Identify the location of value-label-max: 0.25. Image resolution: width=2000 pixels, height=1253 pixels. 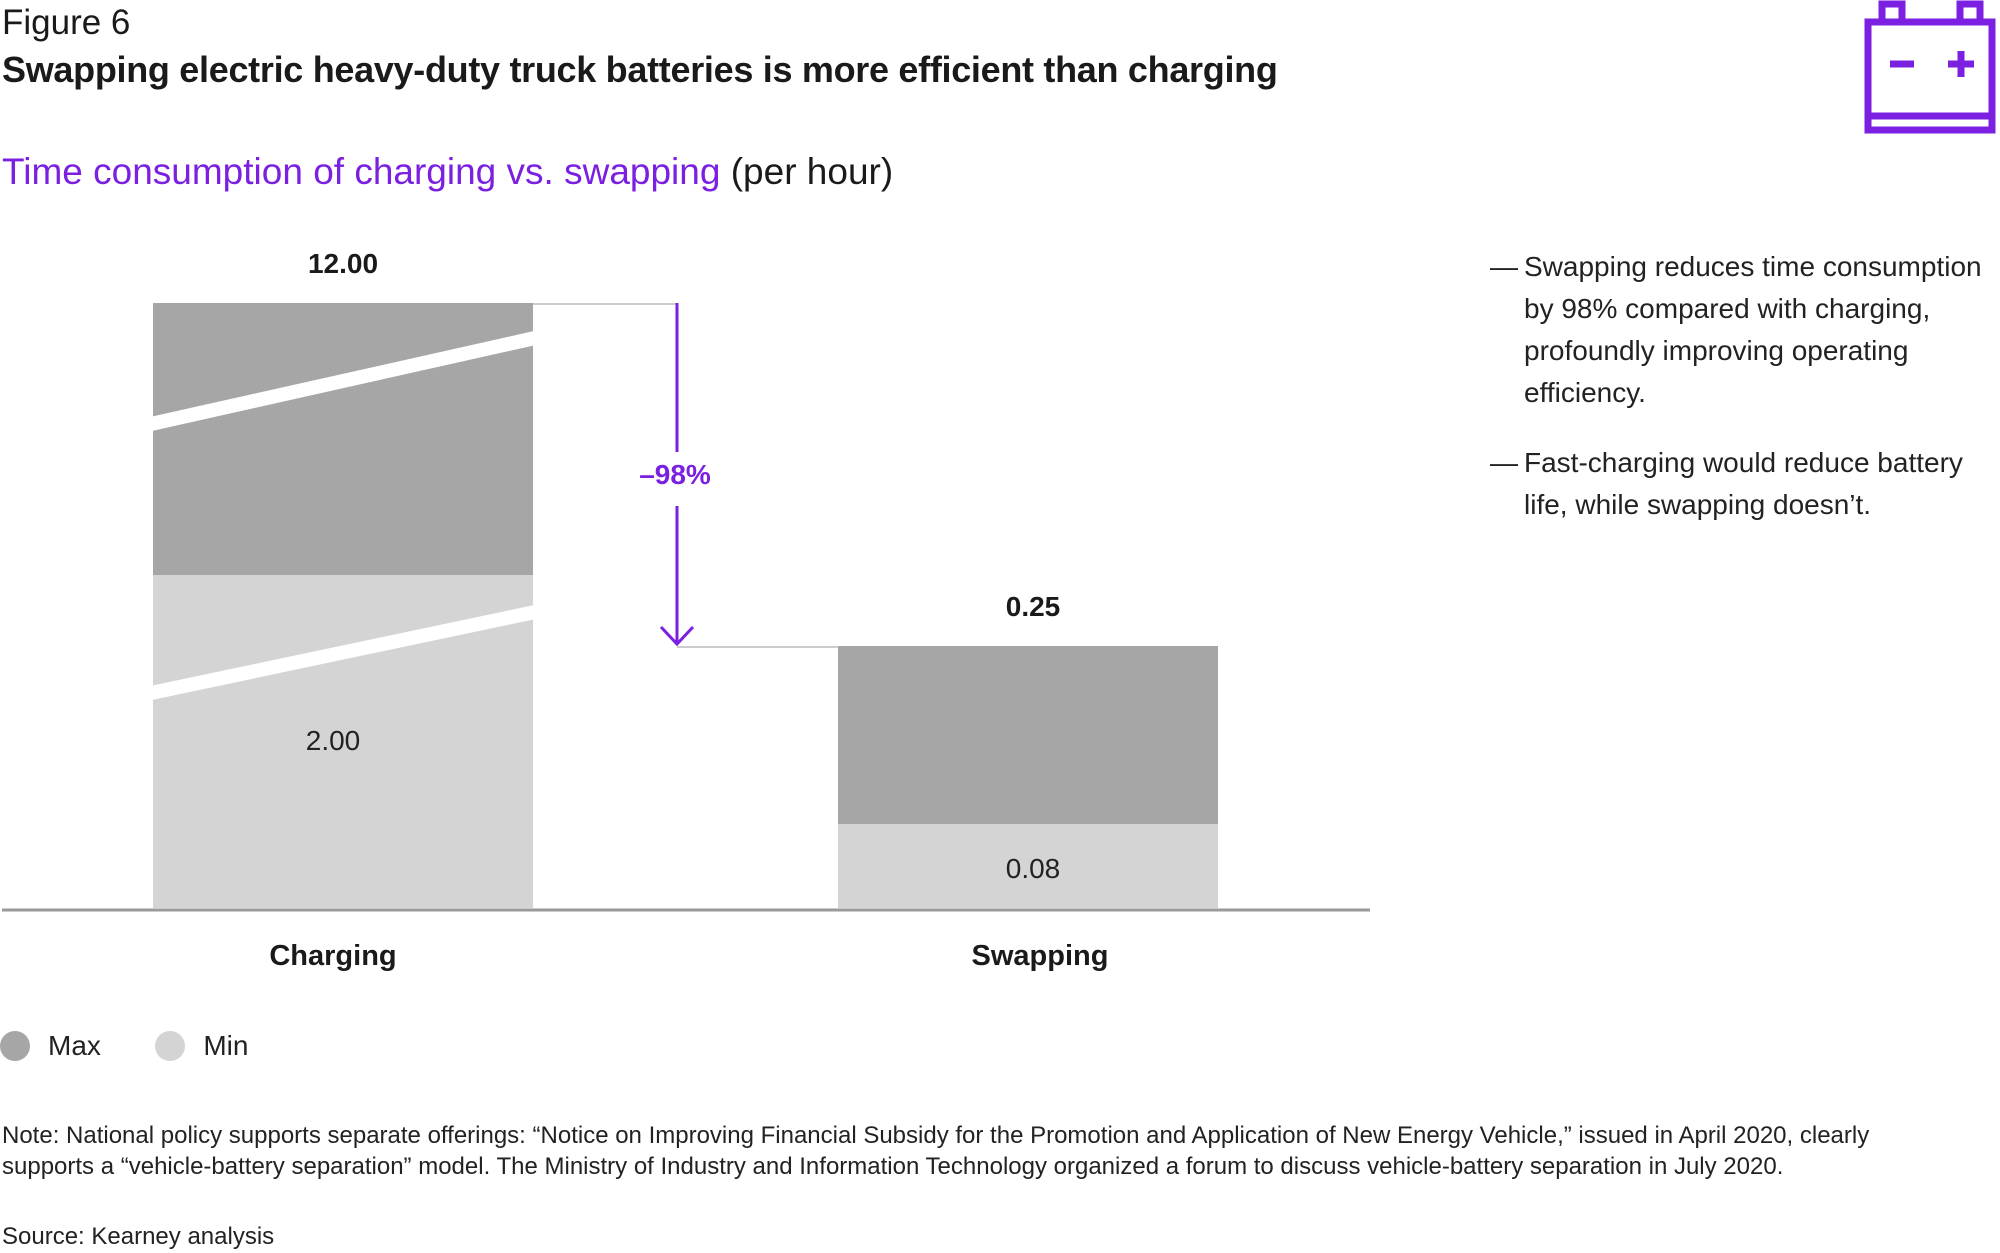
(1033, 606).